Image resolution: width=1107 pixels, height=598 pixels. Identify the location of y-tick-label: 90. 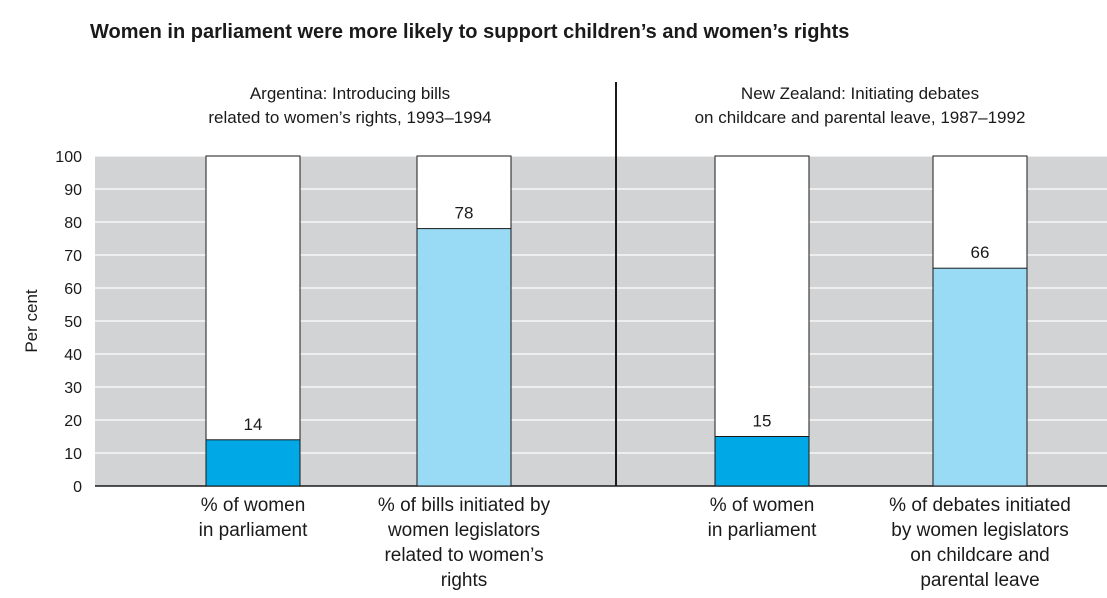
(73, 190).